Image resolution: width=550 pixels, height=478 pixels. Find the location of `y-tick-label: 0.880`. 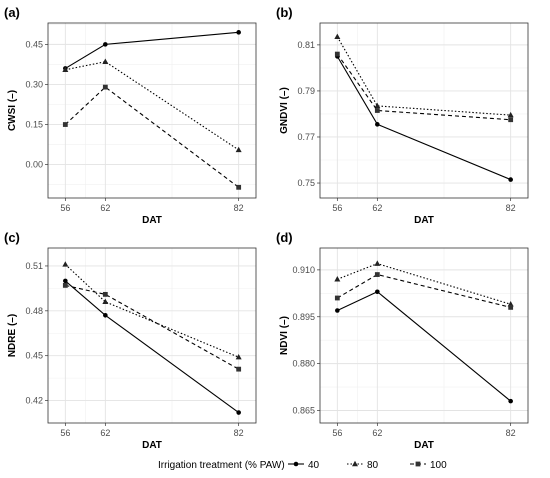

y-tick-label: 0.880 is located at coordinates (303, 364).